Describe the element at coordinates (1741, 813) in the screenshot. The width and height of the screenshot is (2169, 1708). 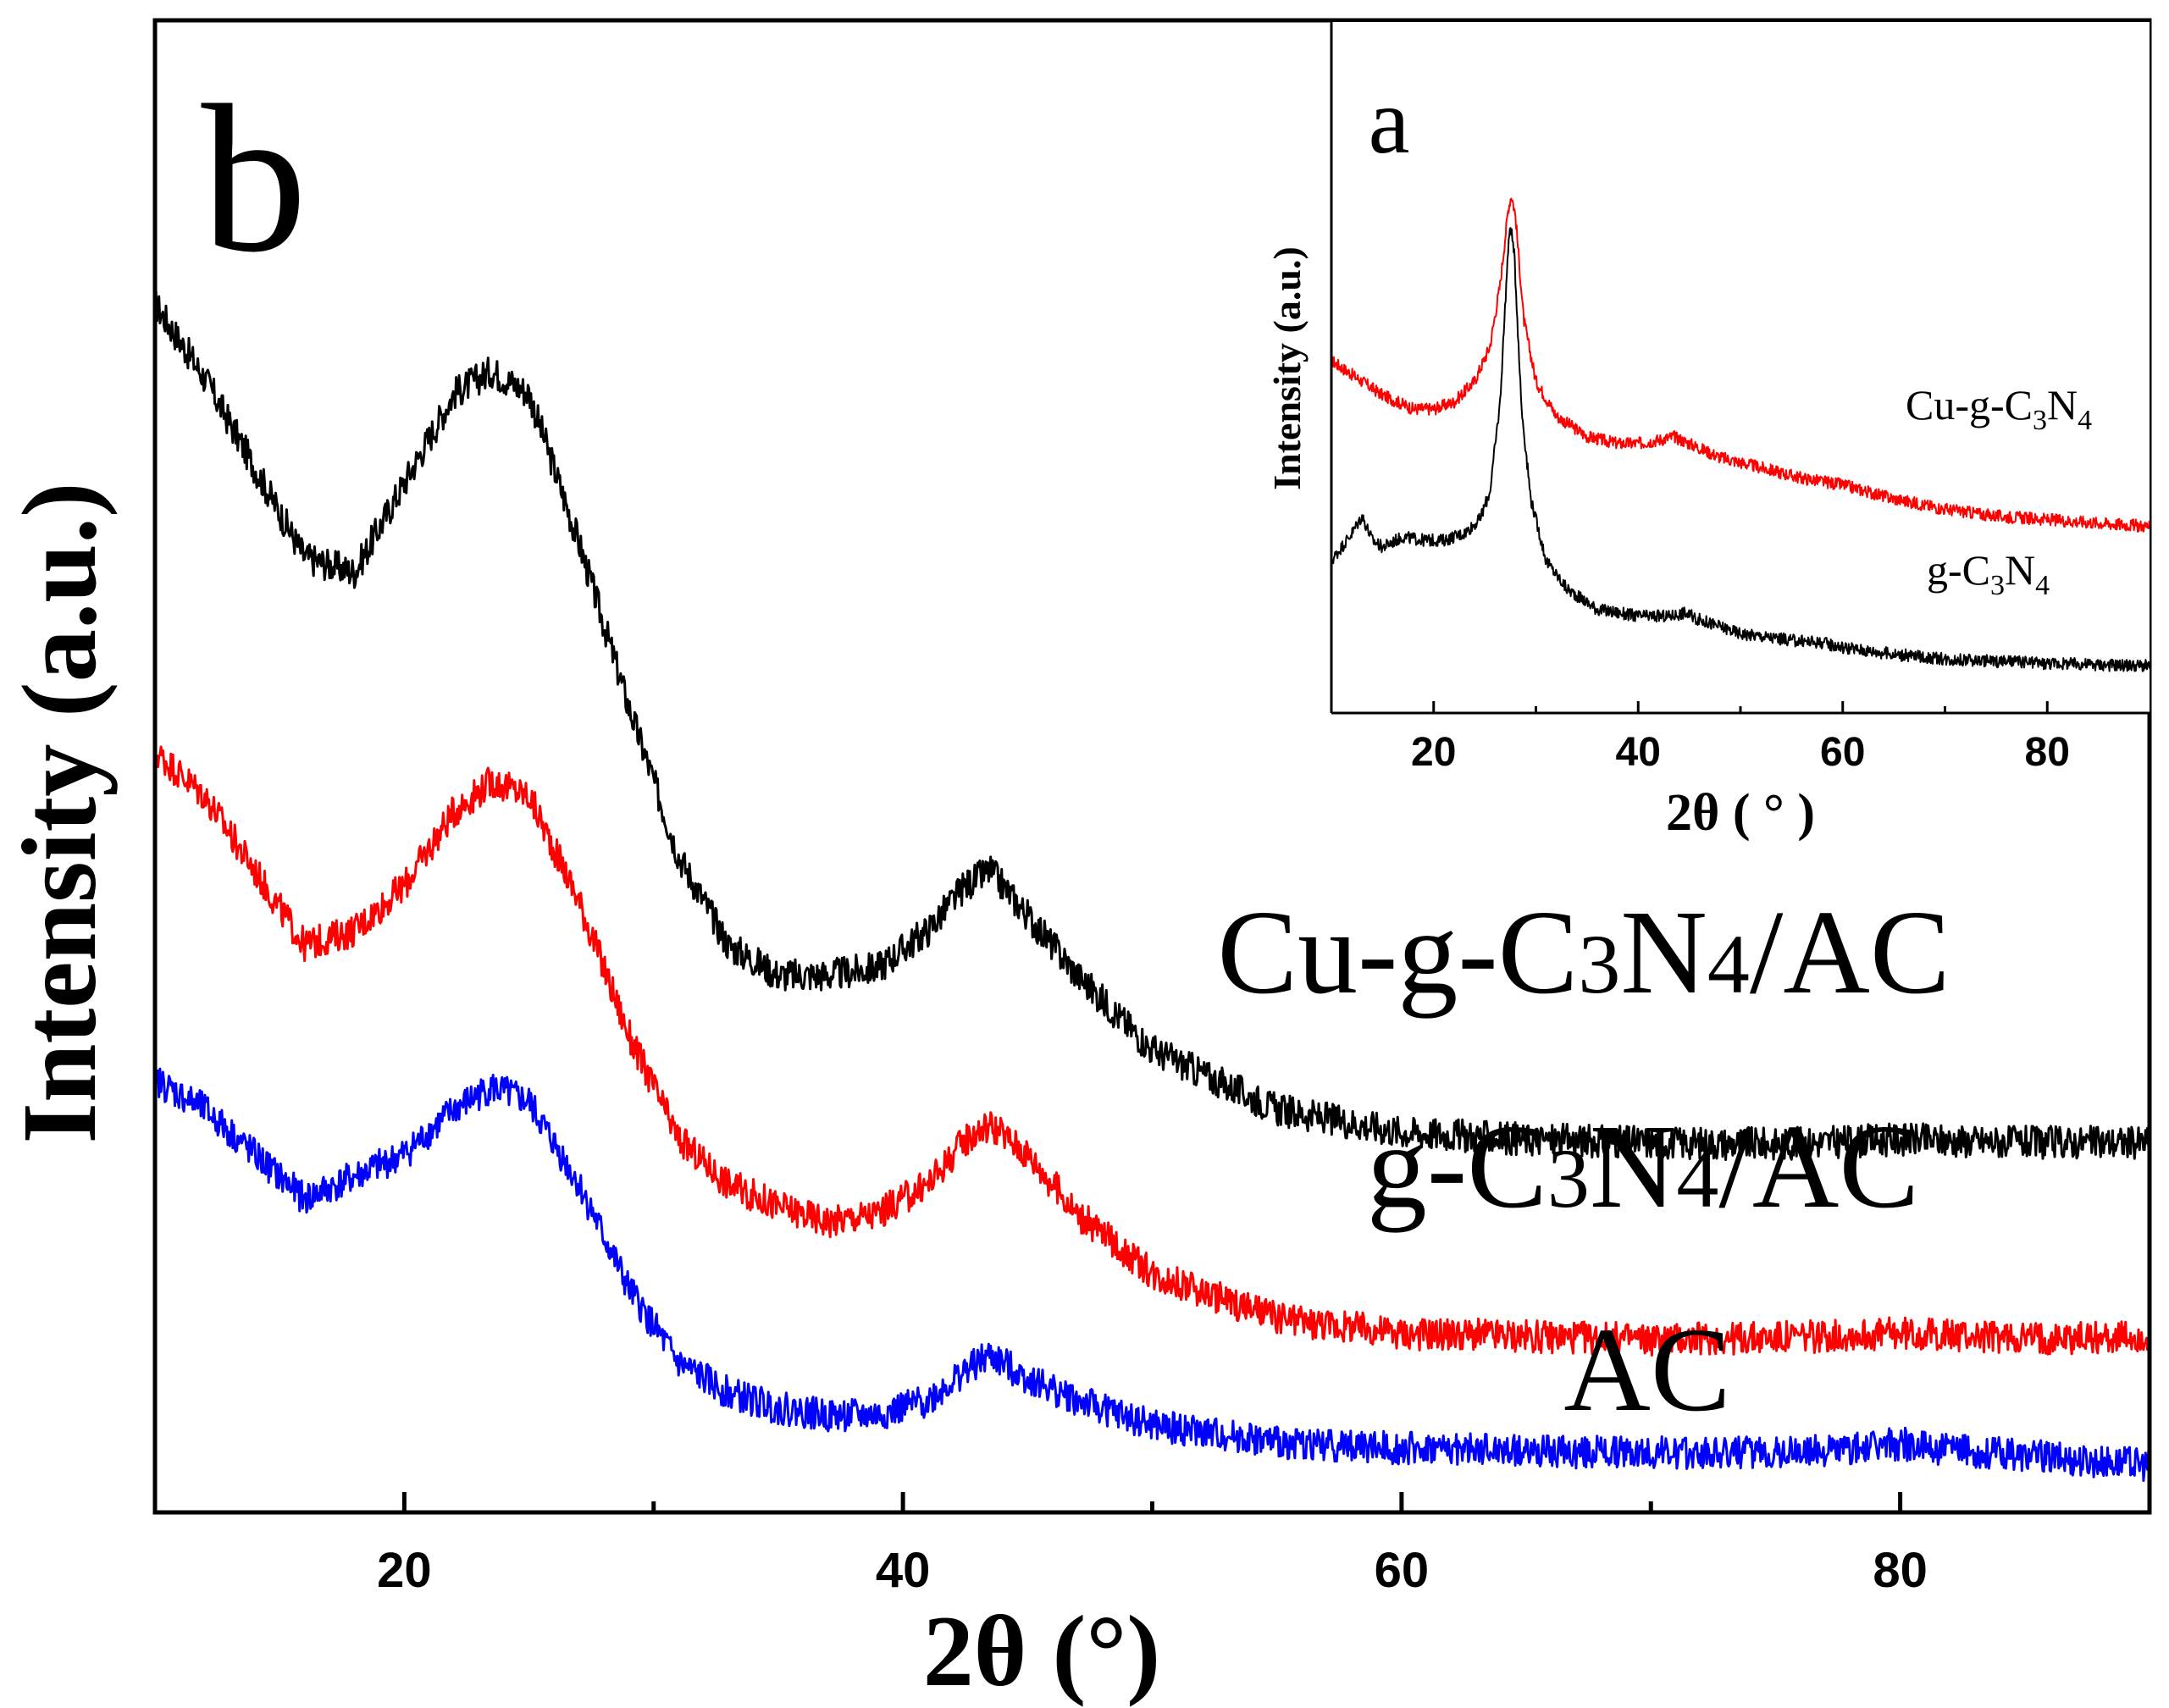
I see `inset-x-axis-title: 2θ ( ° )` at that location.